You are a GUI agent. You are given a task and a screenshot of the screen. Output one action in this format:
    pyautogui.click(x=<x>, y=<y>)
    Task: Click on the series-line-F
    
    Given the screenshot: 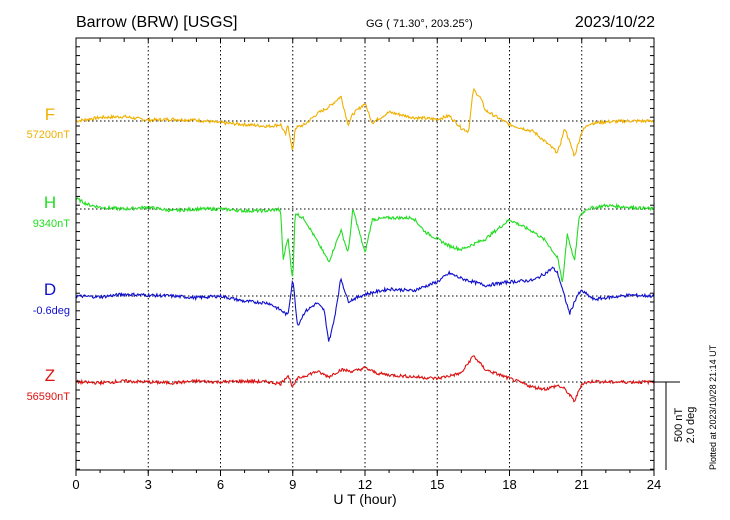 What is the action you would take?
    pyautogui.click(x=365, y=122)
    